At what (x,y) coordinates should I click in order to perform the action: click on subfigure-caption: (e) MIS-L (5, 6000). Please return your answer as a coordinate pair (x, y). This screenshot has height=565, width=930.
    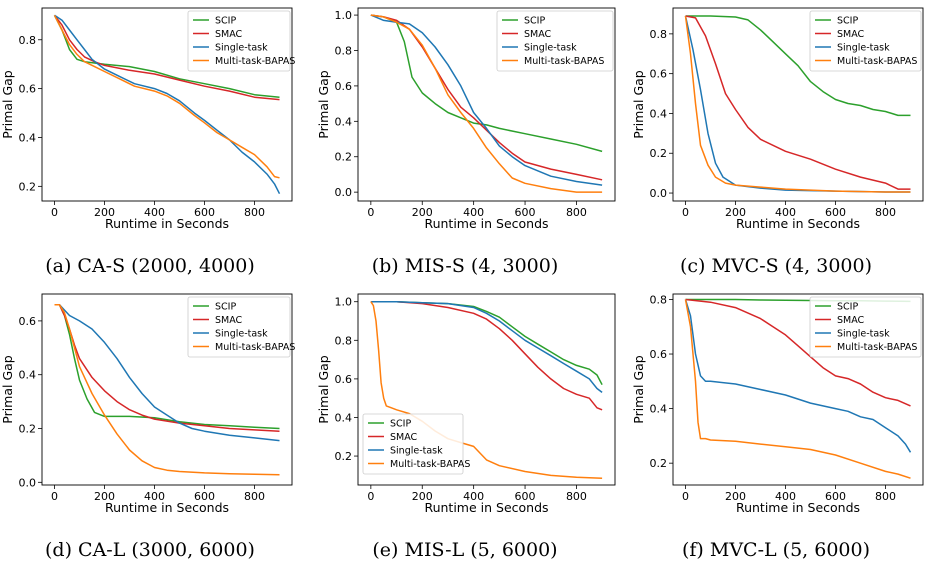
    Looking at the image, I should click on (464, 550).